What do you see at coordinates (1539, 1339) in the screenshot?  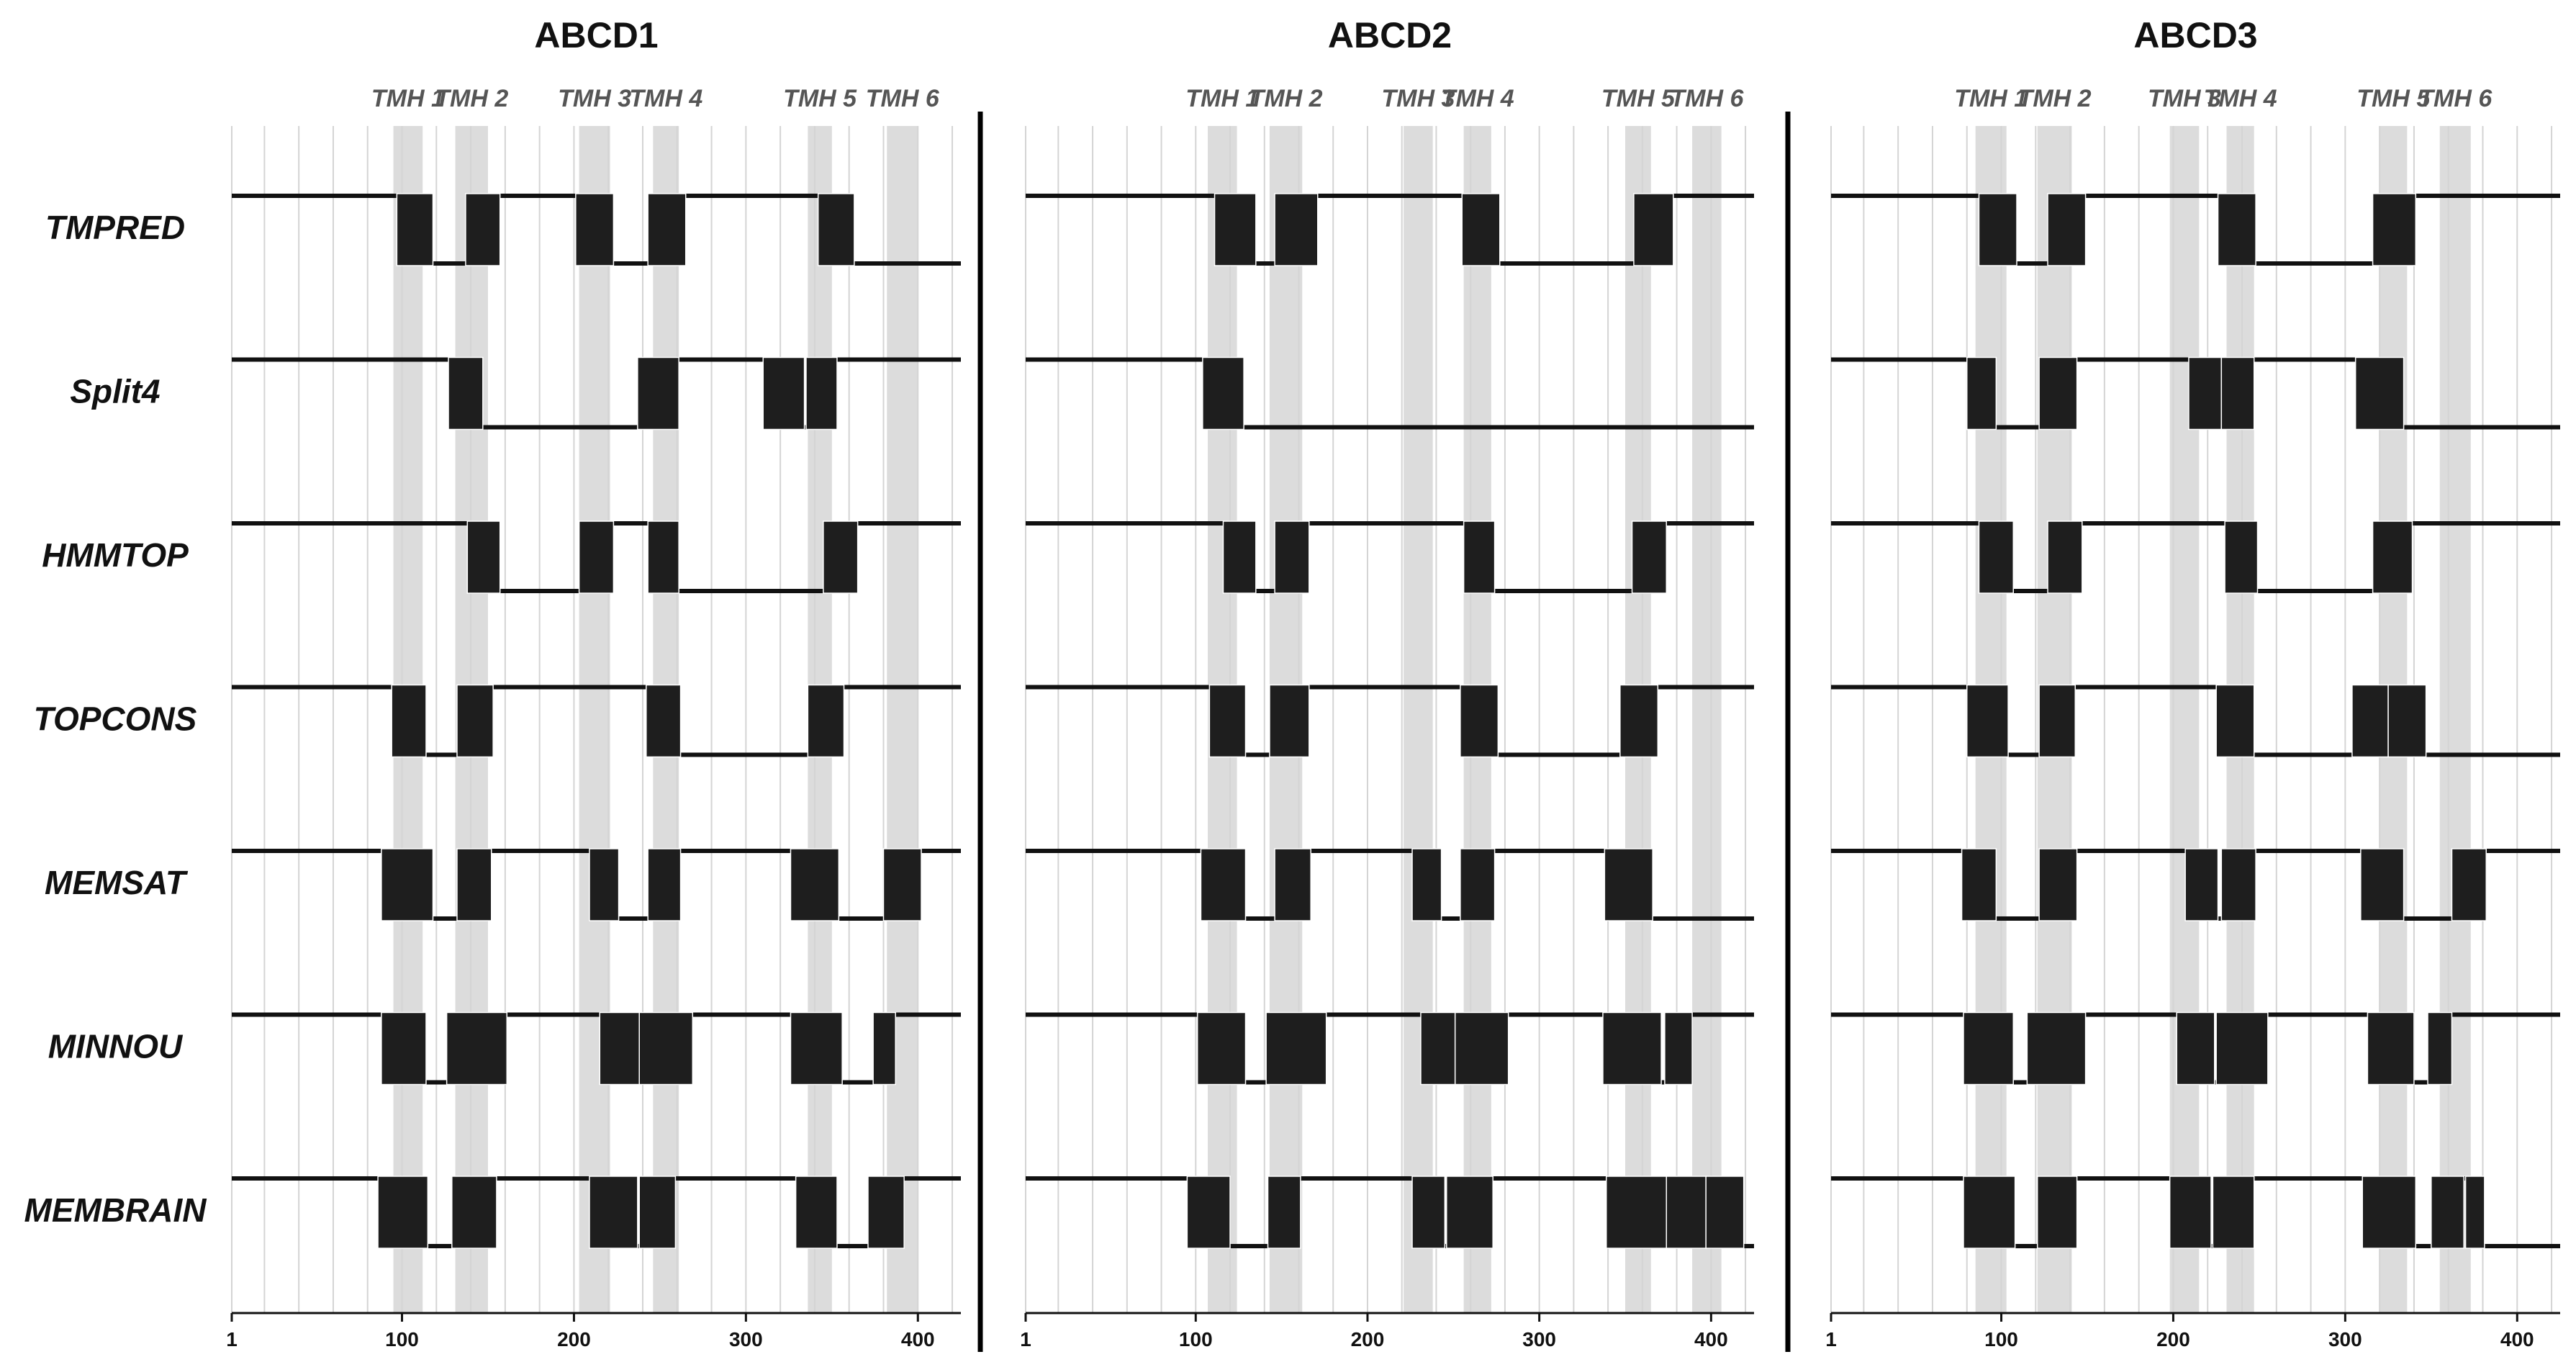 I see `abcd2-tick-label-300: 300` at bounding box center [1539, 1339].